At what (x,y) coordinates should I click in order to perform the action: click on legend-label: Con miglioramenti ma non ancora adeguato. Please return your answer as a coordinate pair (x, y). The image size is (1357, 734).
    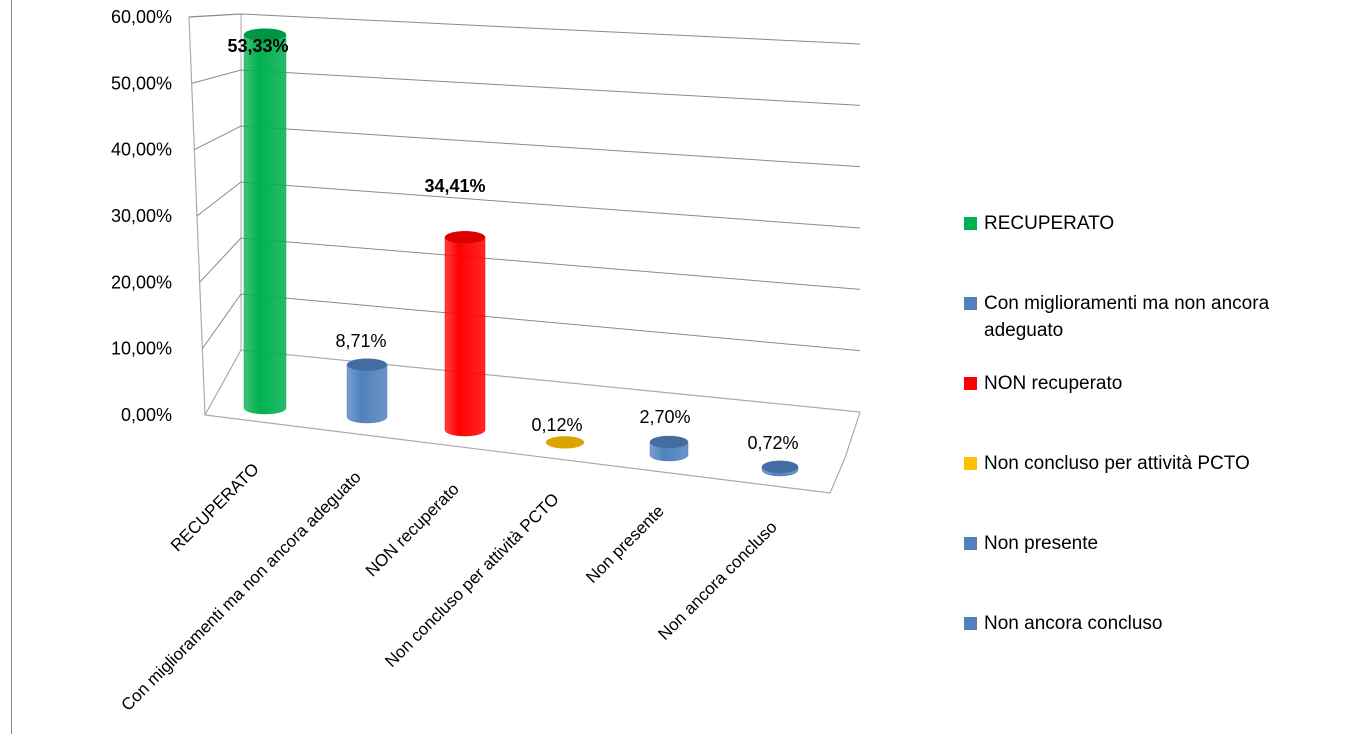
    Looking at the image, I should click on (1127, 317).